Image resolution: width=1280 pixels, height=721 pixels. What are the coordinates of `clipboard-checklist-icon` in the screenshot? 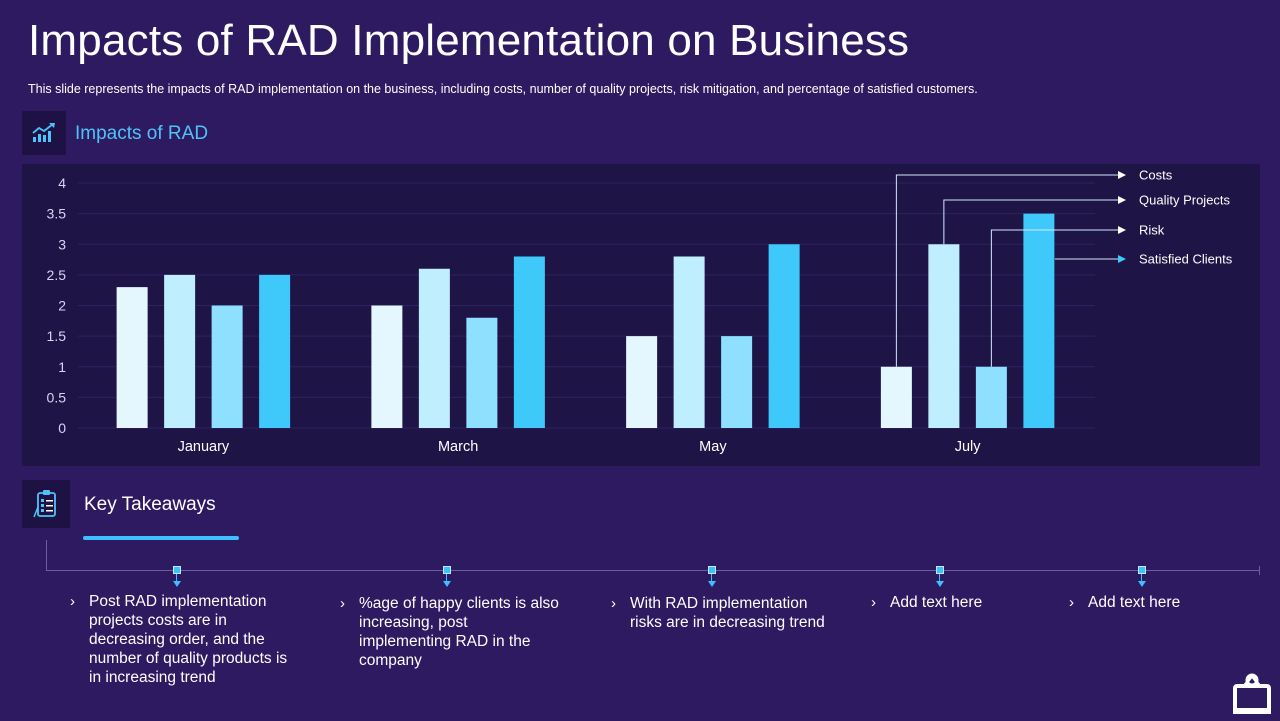 It's located at (46, 504).